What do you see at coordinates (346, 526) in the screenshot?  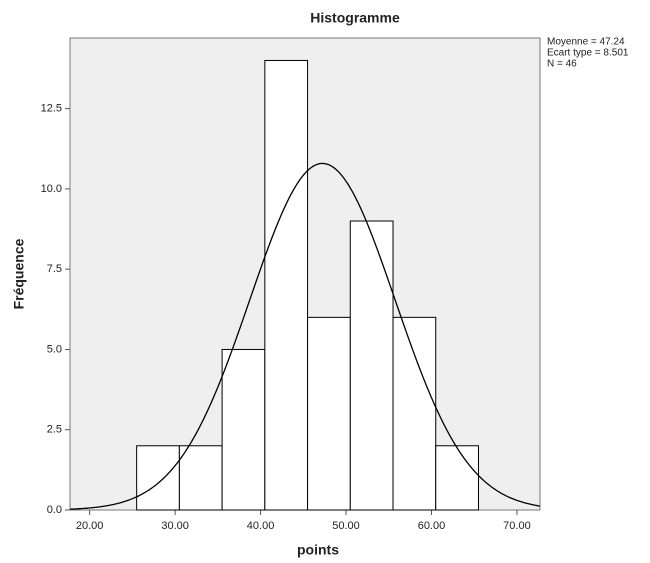 I see `x-tick-label: 50.00` at bounding box center [346, 526].